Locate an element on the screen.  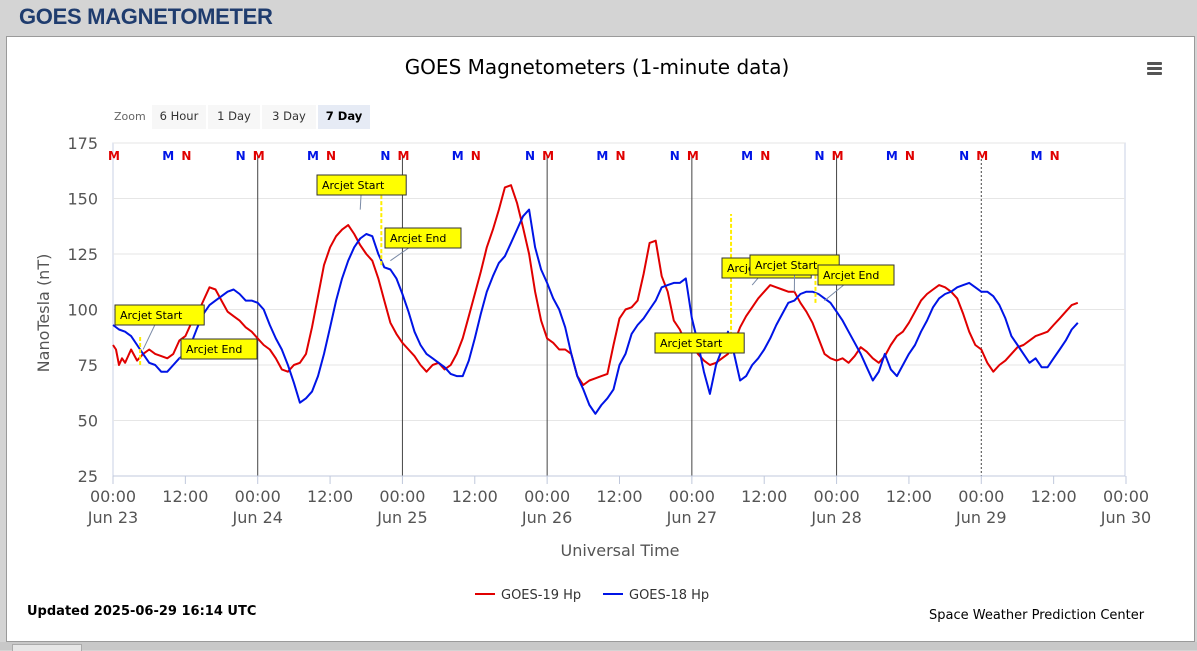
zoom-7-day-button: 7 Day is located at coordinates (344, 117).